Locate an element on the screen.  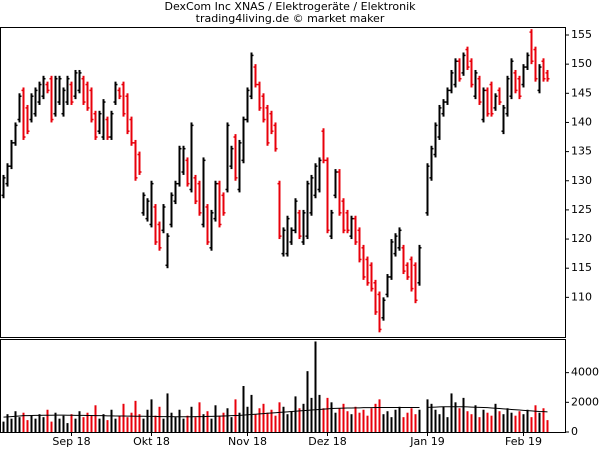
y-tick-label: 150 is located at coordinates (581, 63).